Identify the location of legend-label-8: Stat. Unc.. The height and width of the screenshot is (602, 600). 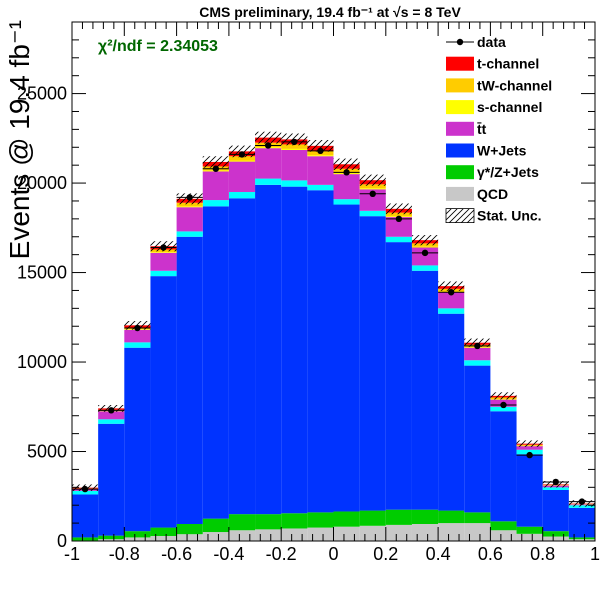
(509, 216).